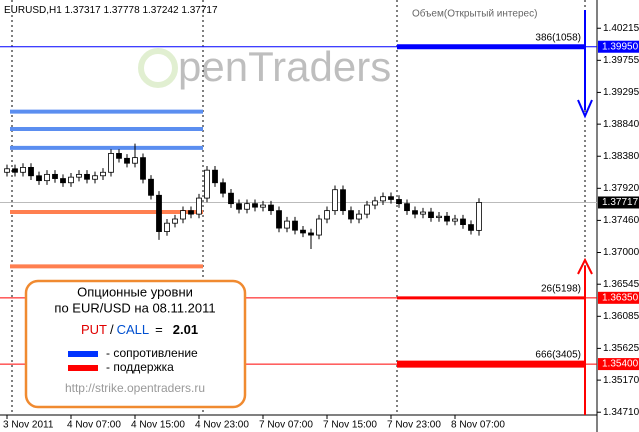 The width and height of the screenshot is (639, 432). What do you see at coordinates (621, 92) in the screenshot?
I see `y-tick-label: 1.39295` at bounding box center [621, 92].